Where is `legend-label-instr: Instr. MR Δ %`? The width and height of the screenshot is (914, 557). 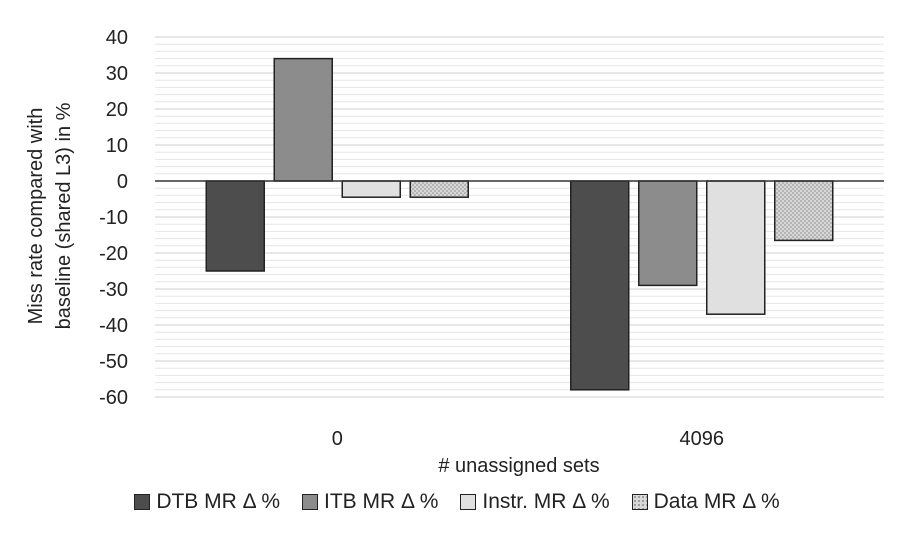 legend-label-instr: Instr. MR Δ % is located at coordinates (546, 501).